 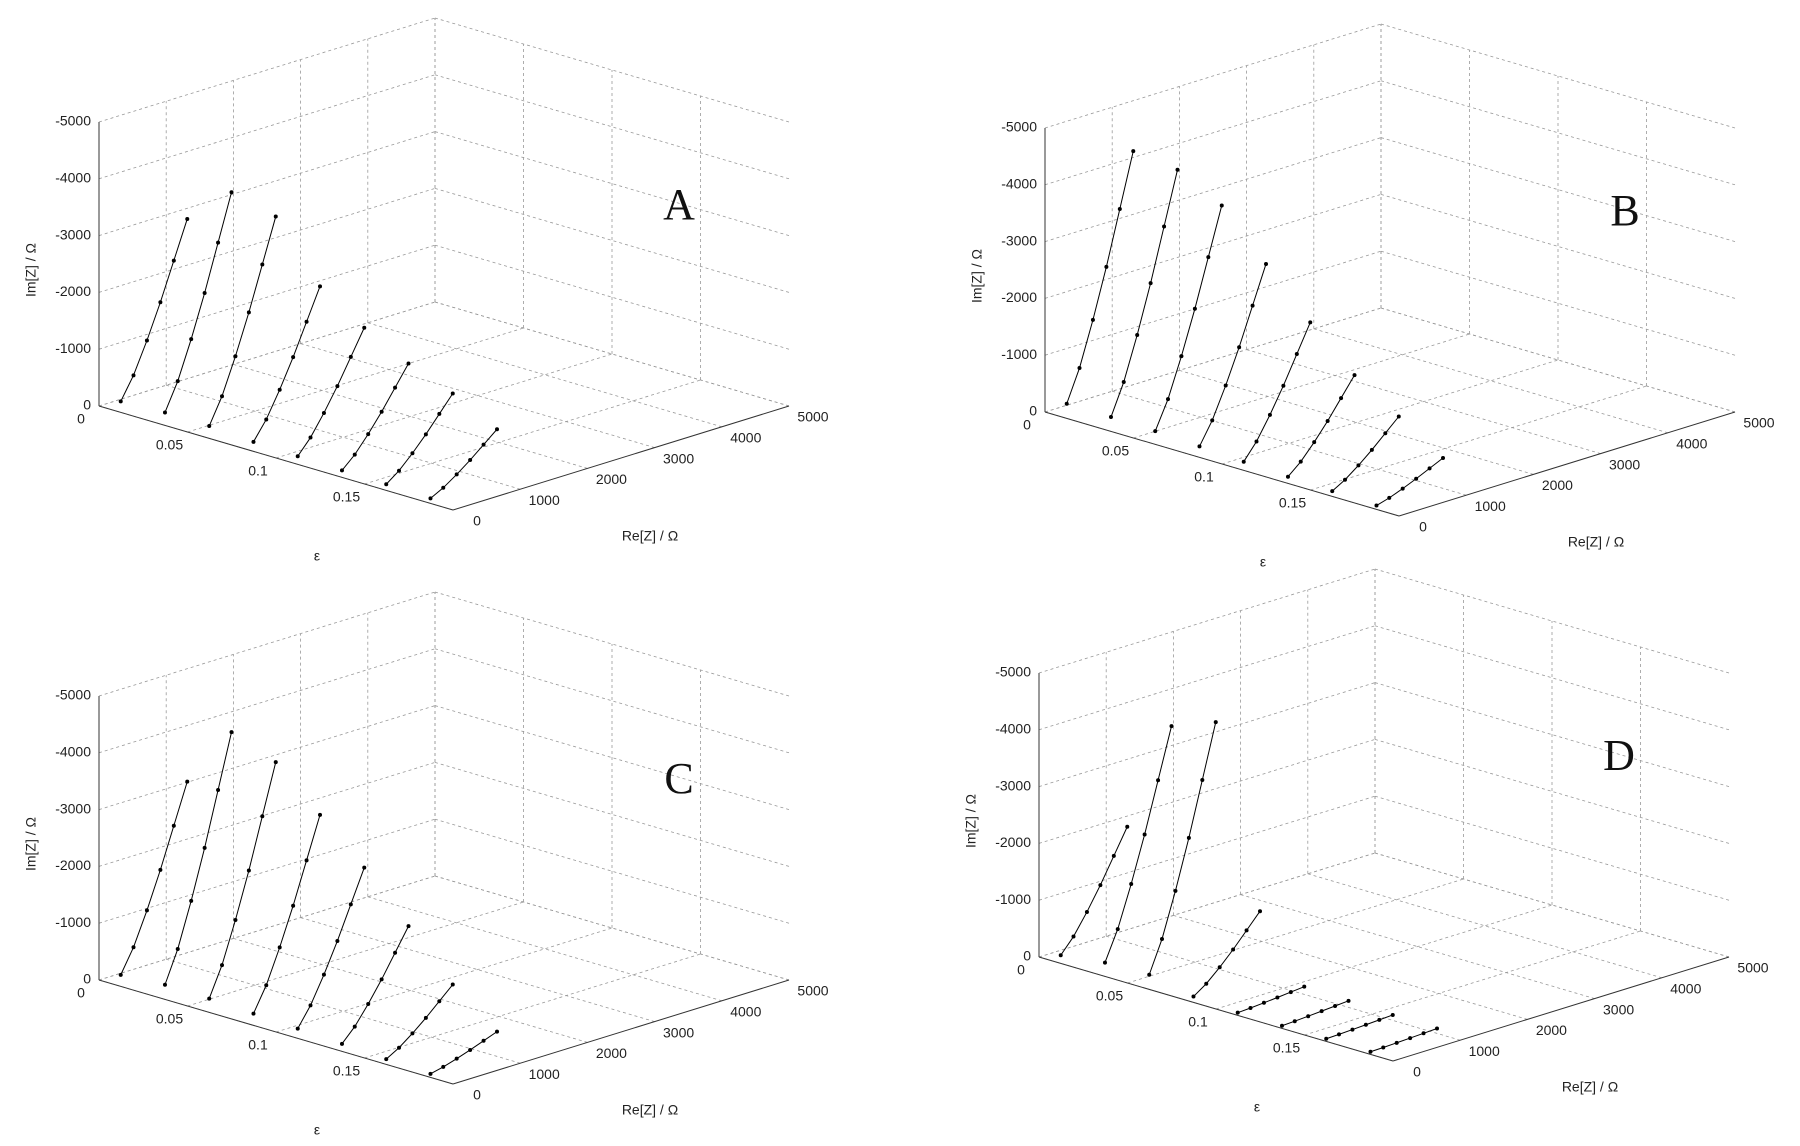 I want to click on x-tick-label: 0.05, so click(x=1115, y=451).